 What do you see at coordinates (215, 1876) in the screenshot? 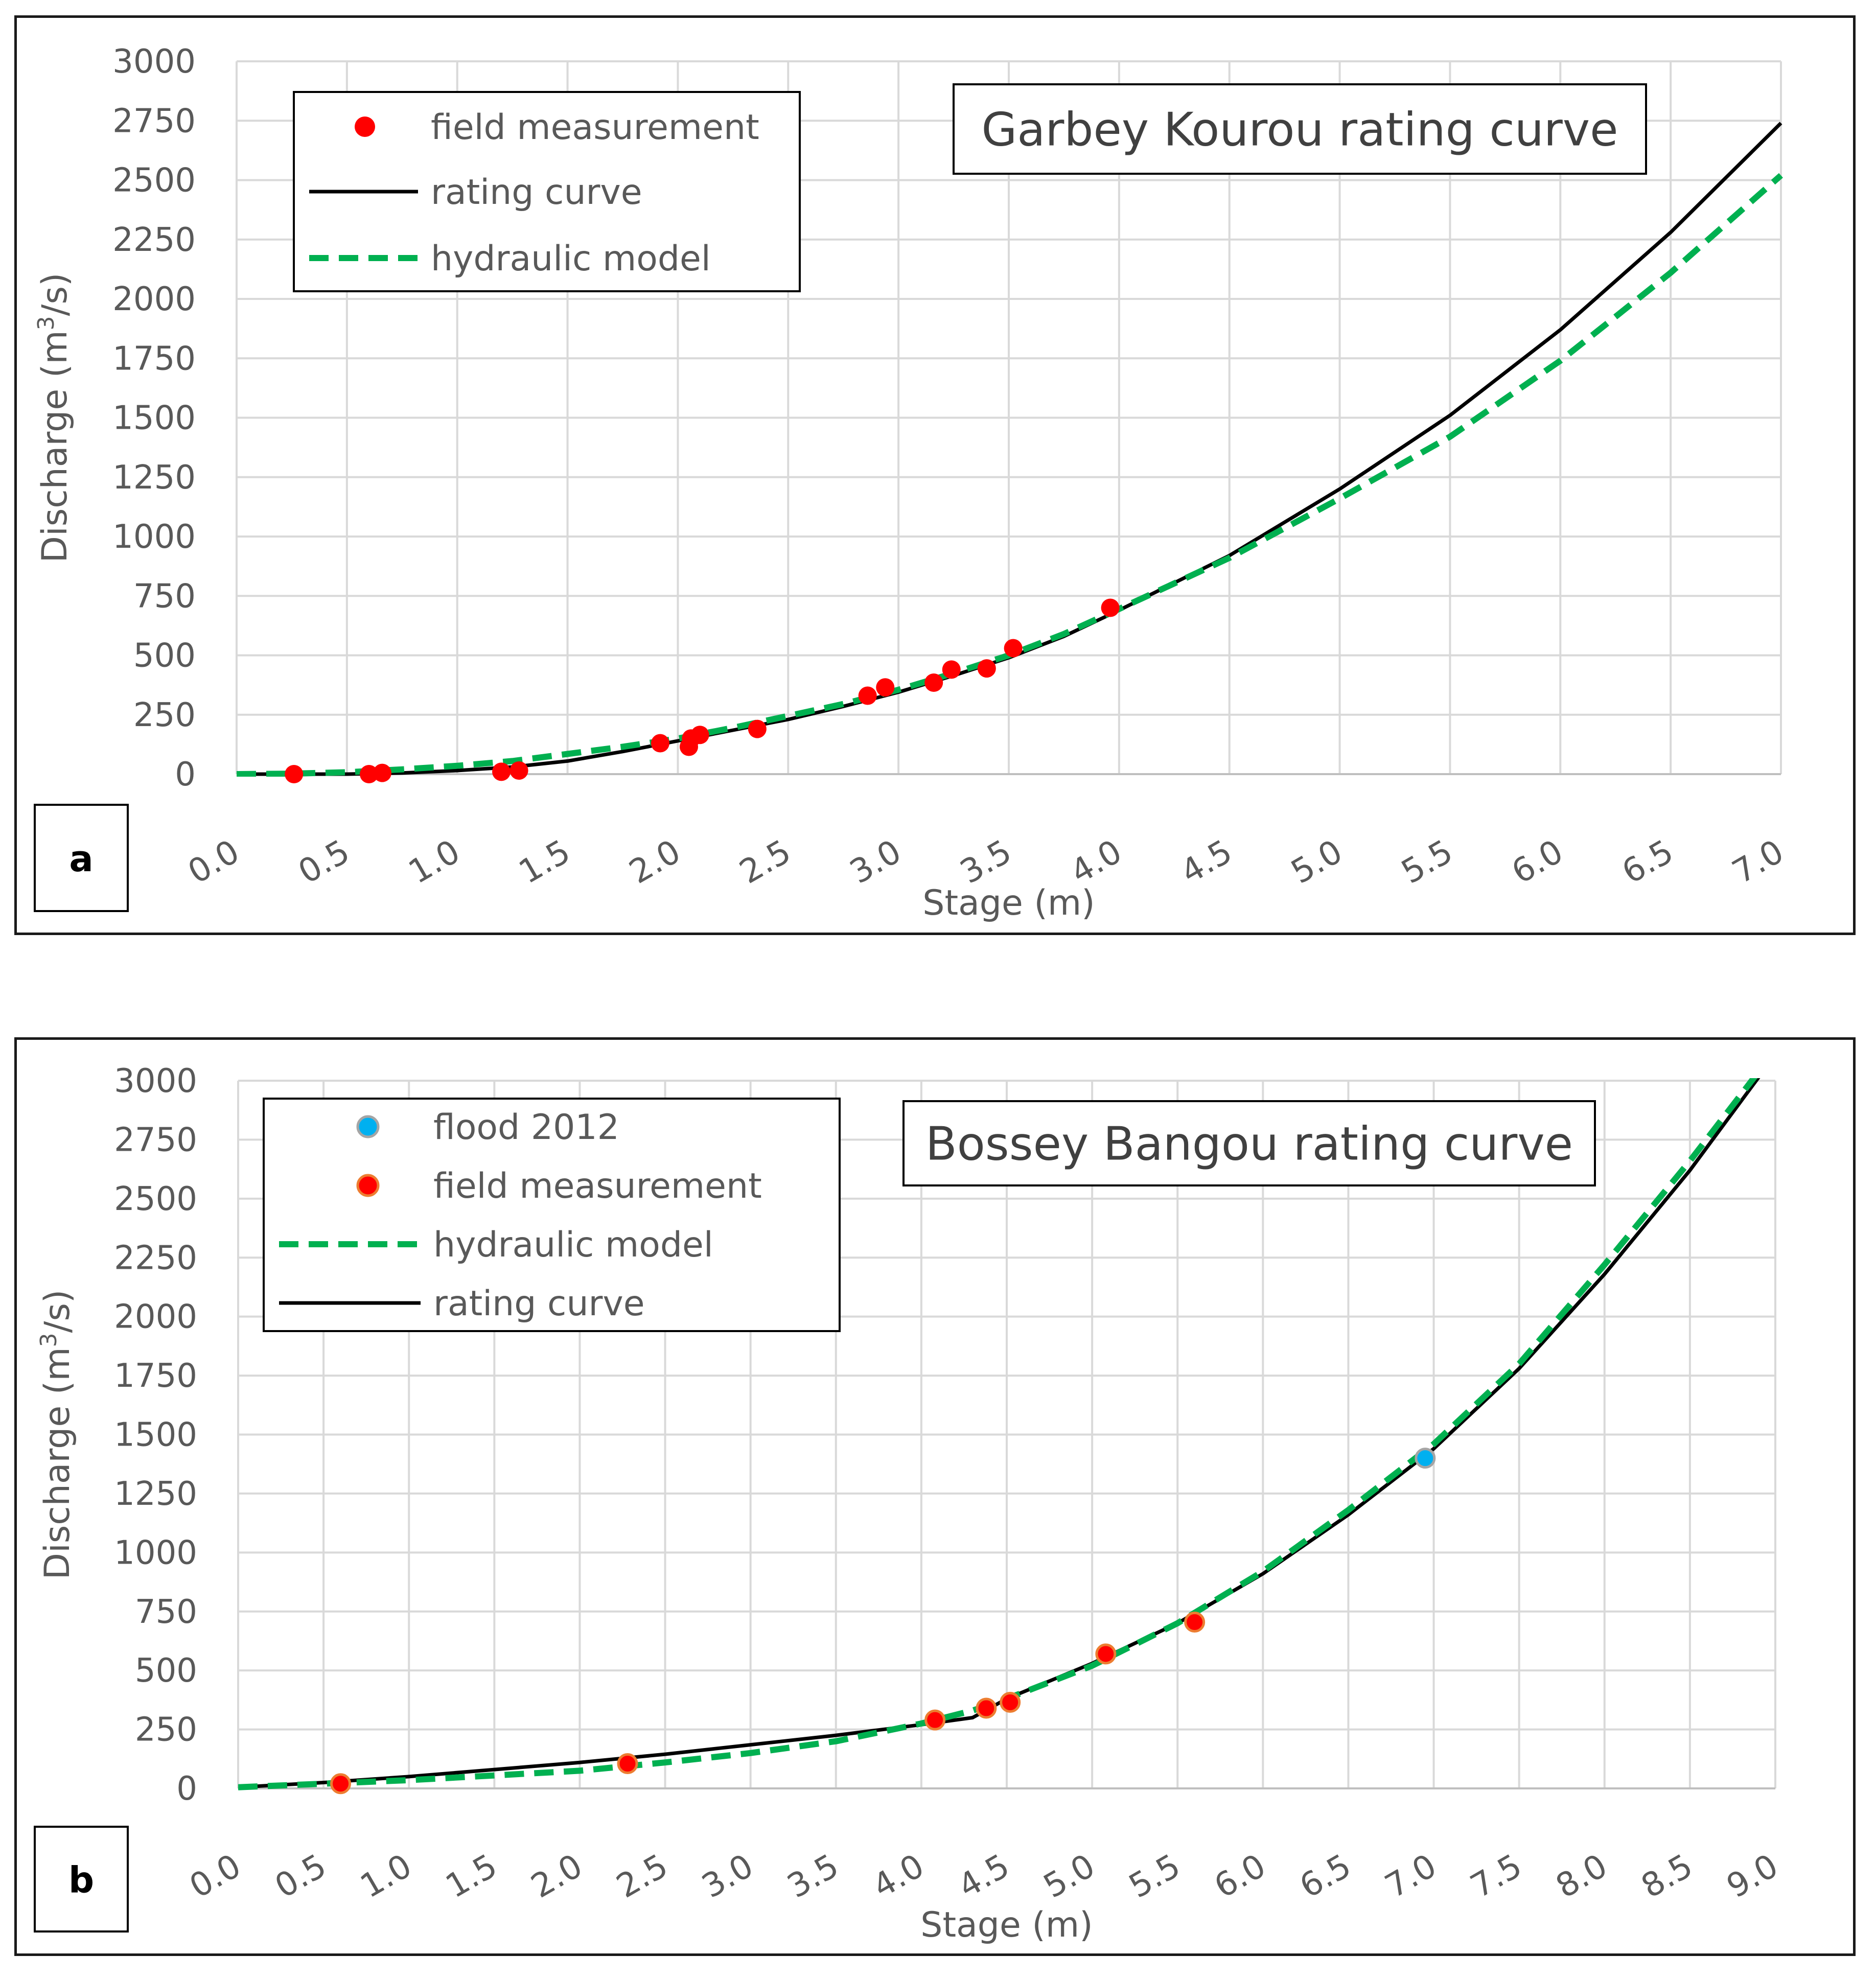
I see `x-tick-label: 0.0` at bounding box center [215, 1876].